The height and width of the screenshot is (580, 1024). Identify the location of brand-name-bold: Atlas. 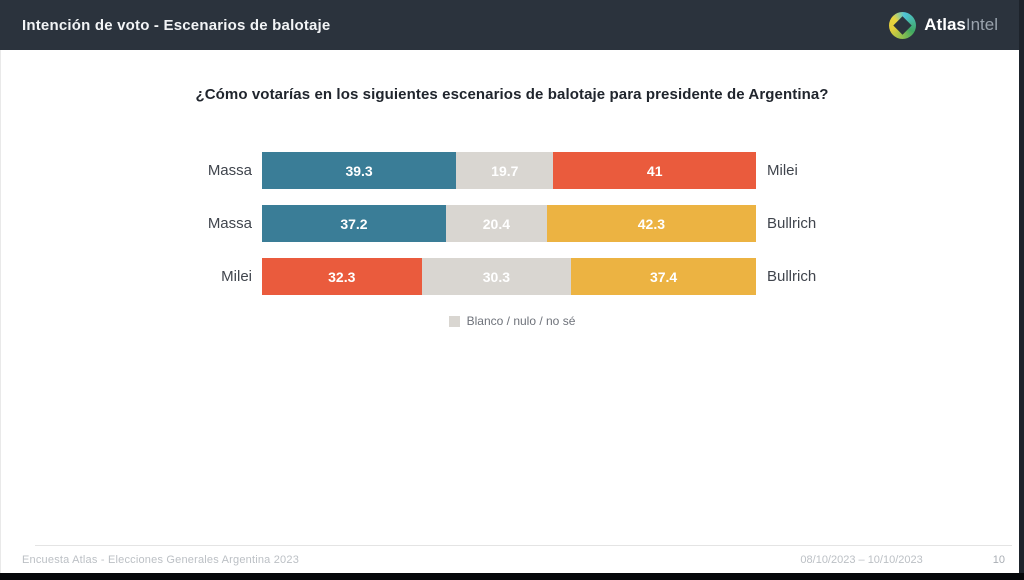
(945, 24).